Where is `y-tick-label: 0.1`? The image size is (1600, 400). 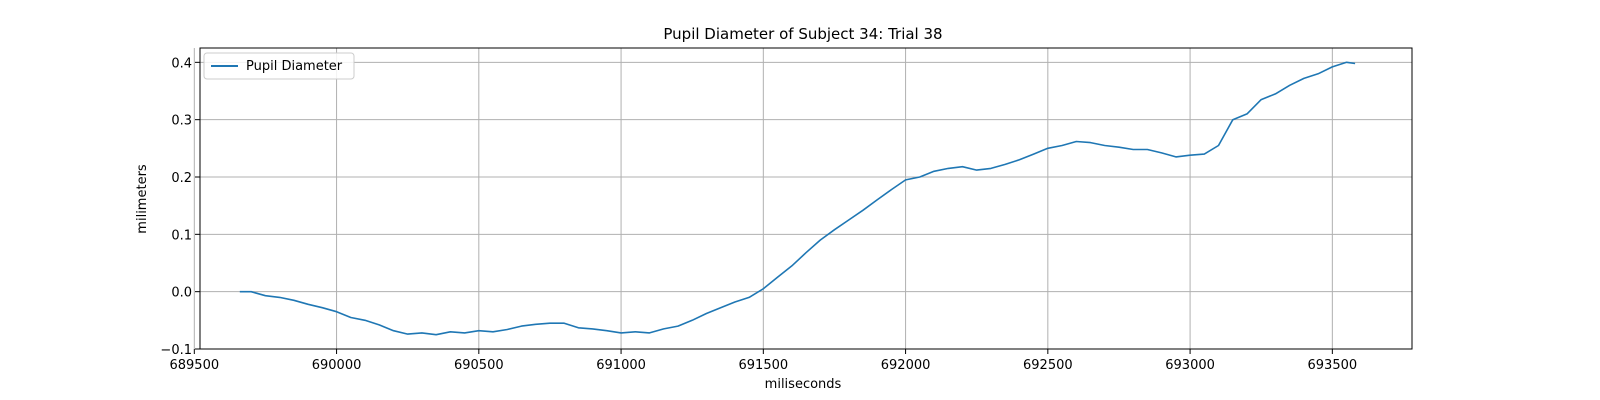
y-tick-label: 0.1 is located at coordinates (181, 235).